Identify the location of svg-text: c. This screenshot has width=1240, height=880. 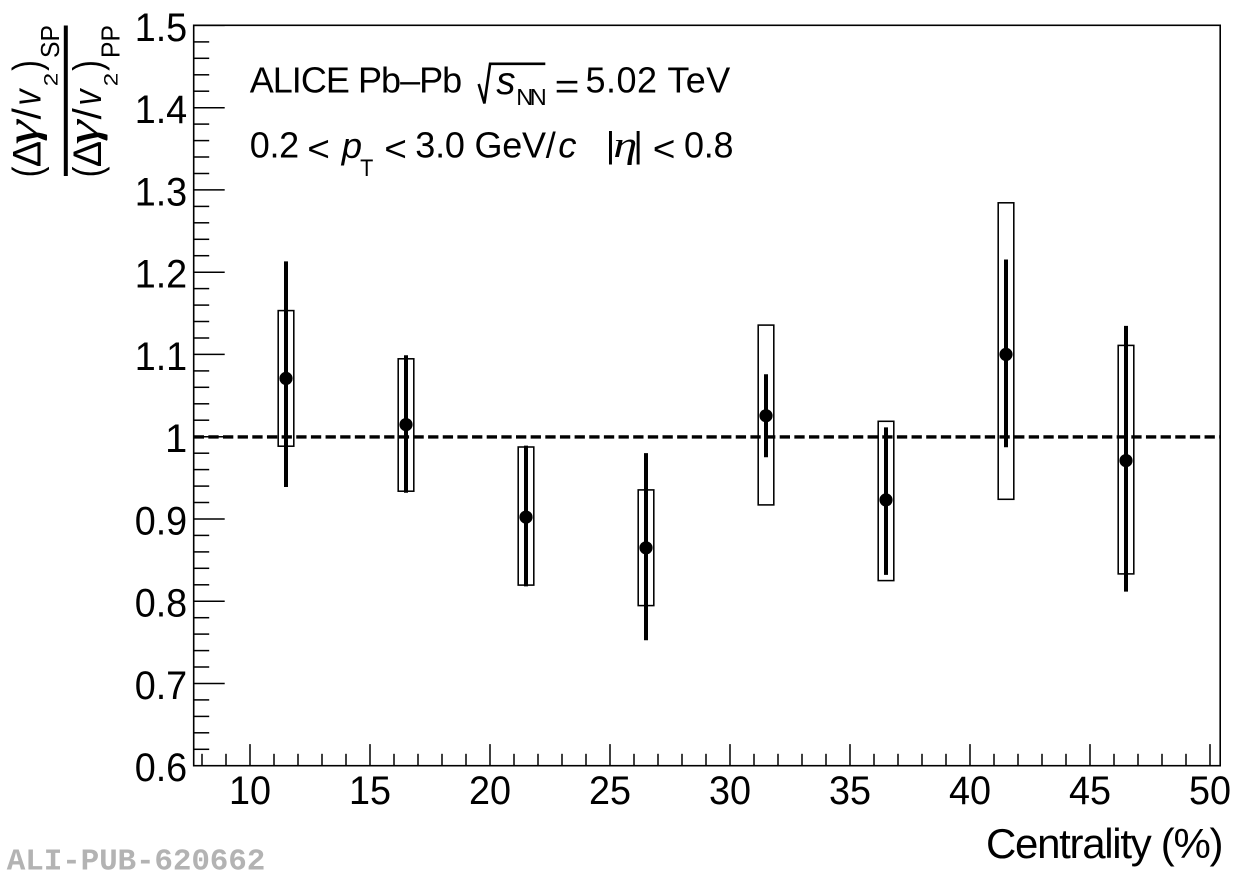
(567, 144).